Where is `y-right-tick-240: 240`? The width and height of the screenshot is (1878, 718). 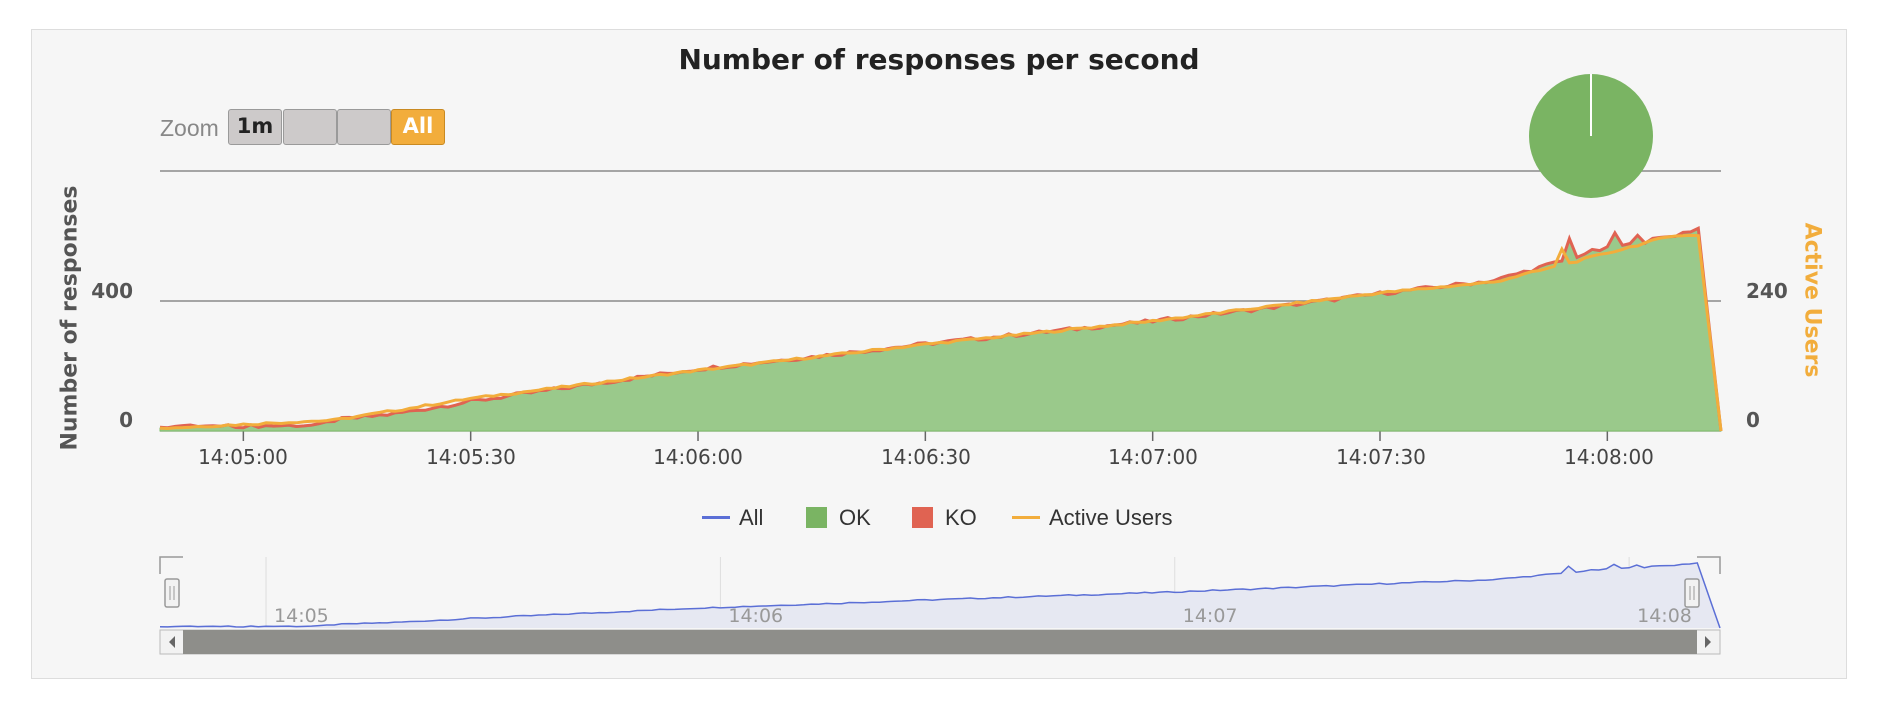 y-right-tick-240: 240 is located at coordinates (1767, 291).